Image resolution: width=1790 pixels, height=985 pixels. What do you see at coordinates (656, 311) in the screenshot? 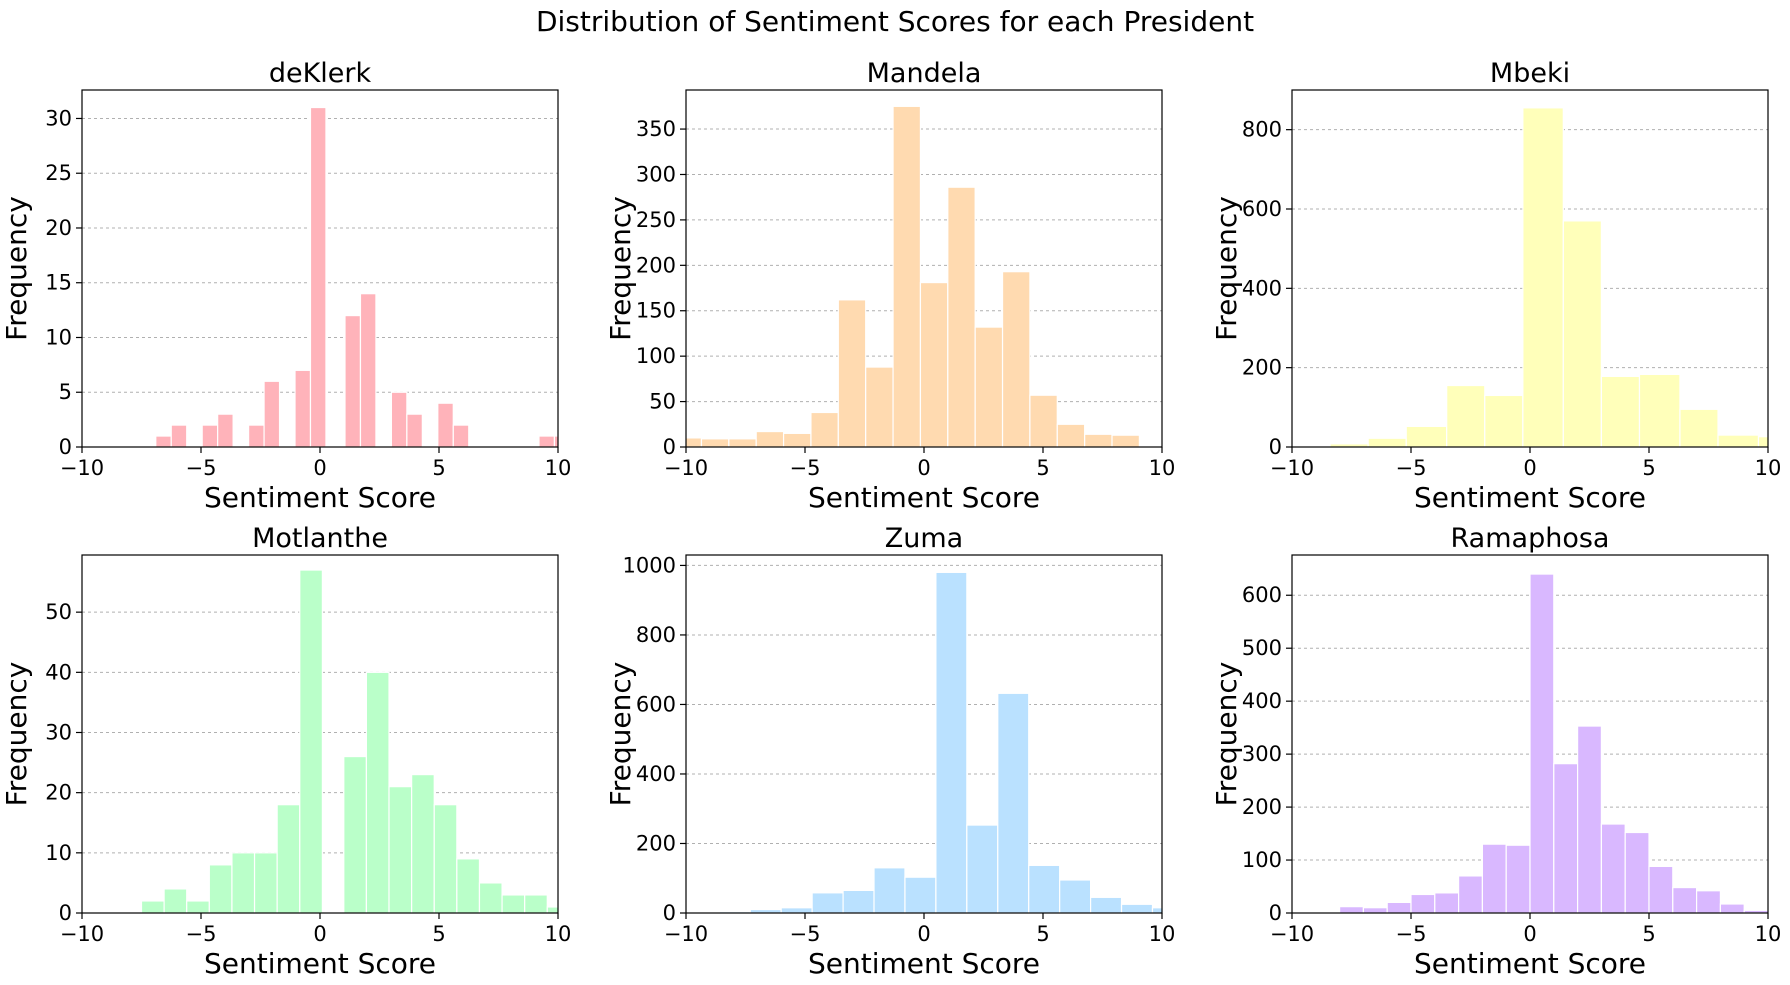
I see `y-tick-label: 150` at bounding box center [656, 311].